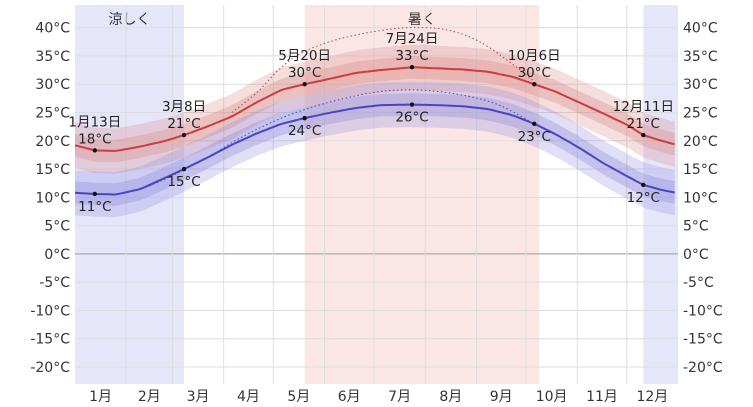  I want to click on annotation-temp: 33°C, so click(411, 56).